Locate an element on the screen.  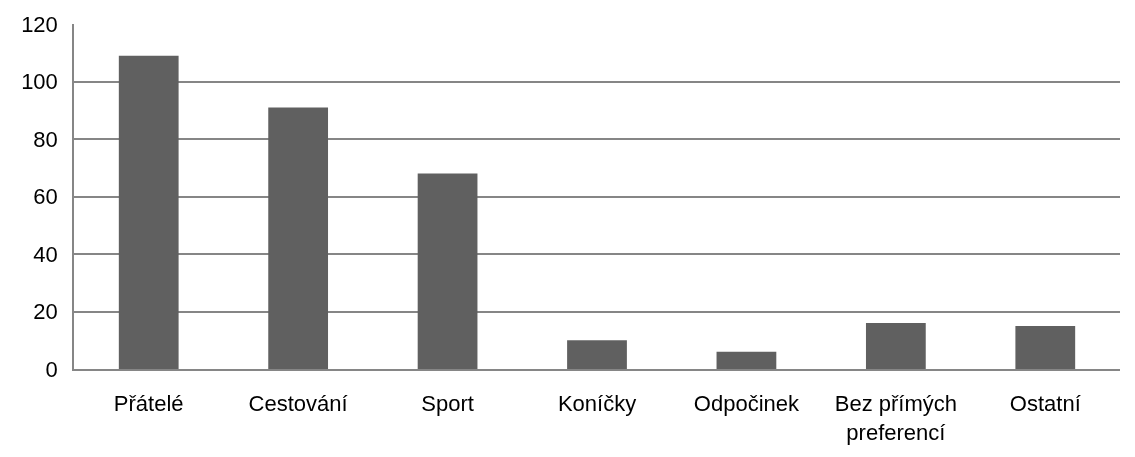
y-tick-label: 60 is located at coordinates (45, 197).